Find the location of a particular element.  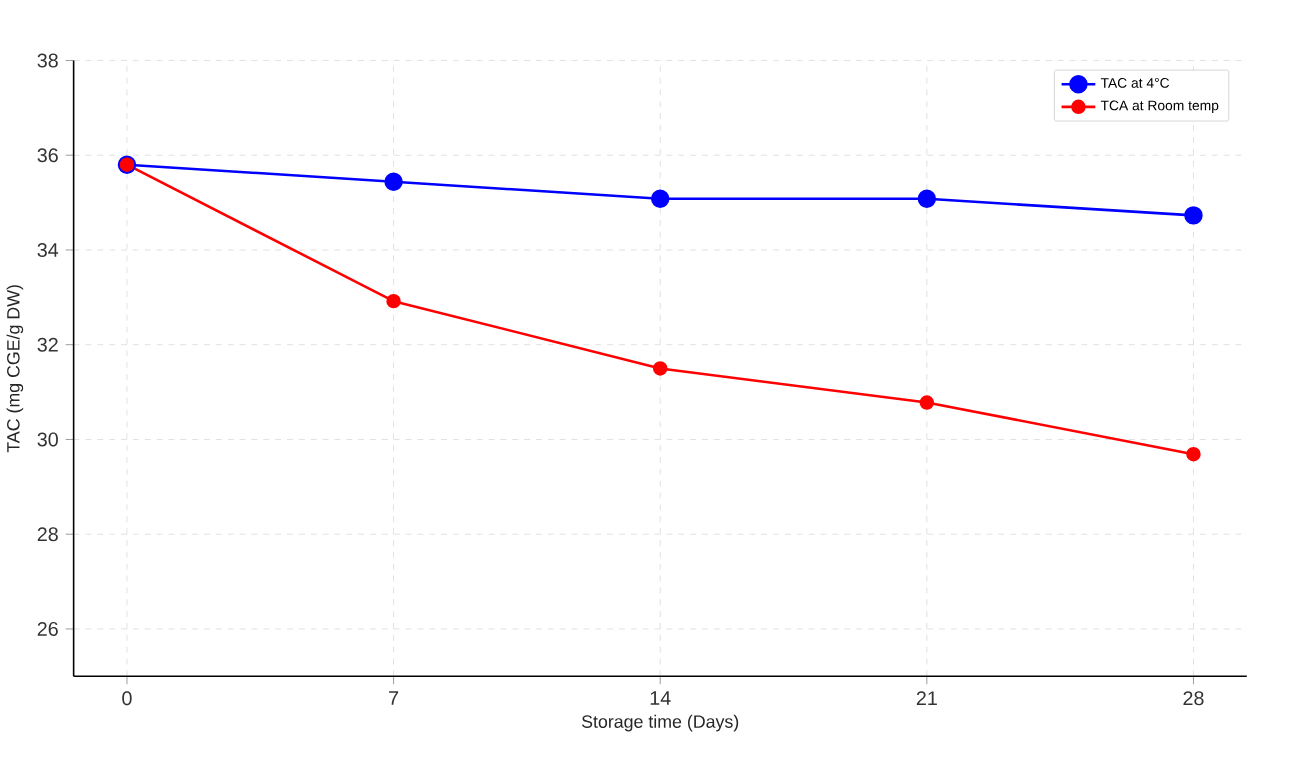

x-tick-label: 21 is located at coordinates (926, 698).